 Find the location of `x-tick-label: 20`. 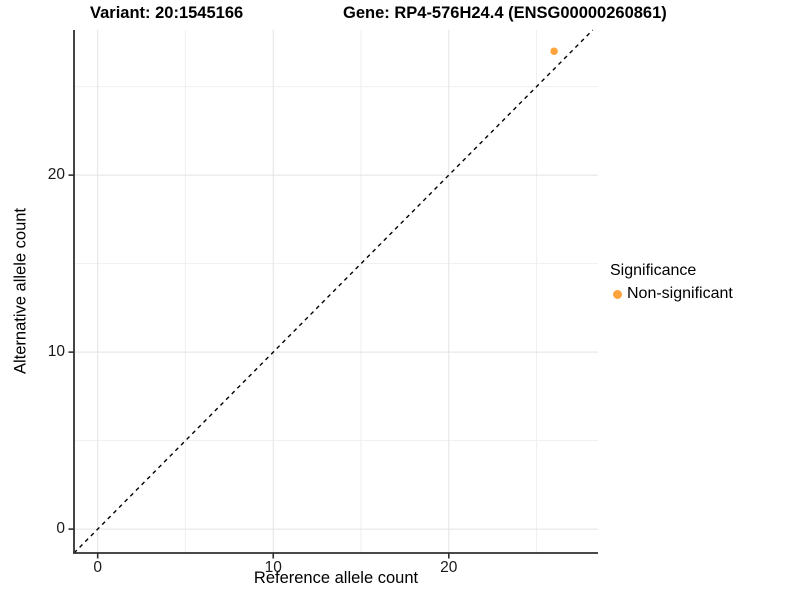

x-tick-label: 20 is located at coordinates (449, 567).